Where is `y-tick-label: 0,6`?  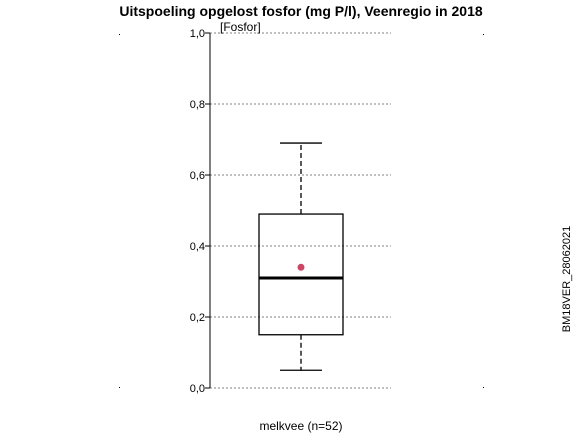
y-tick-label: 0,6 is located at coordinates (197, 176).